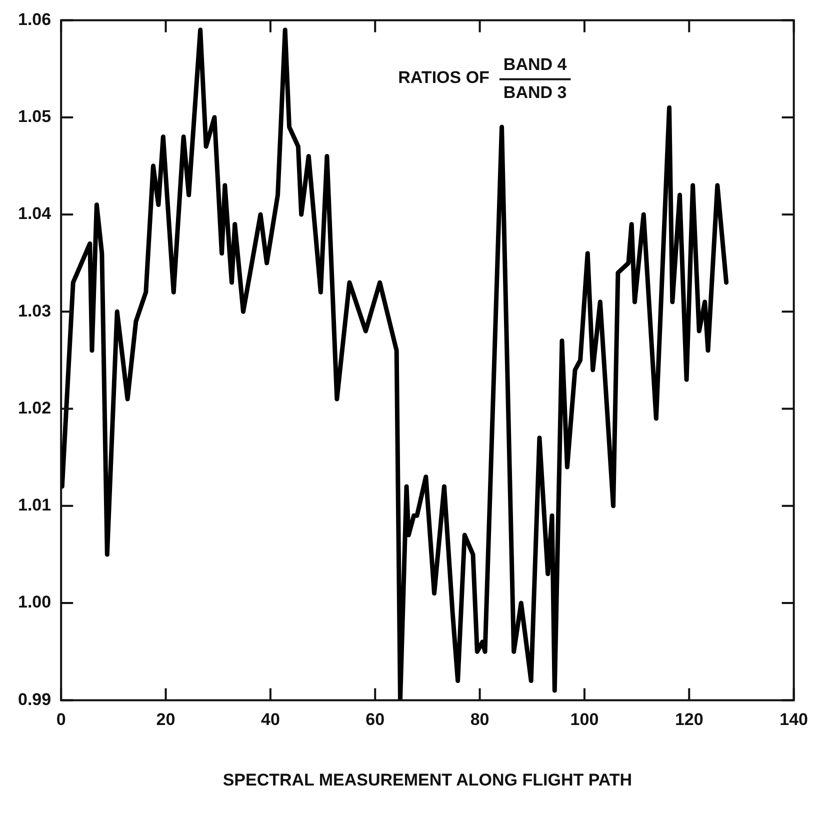  Describe the element at coordinates (35, 214) in the screenshot. I see `y-tick-label: 1.04` at that location.